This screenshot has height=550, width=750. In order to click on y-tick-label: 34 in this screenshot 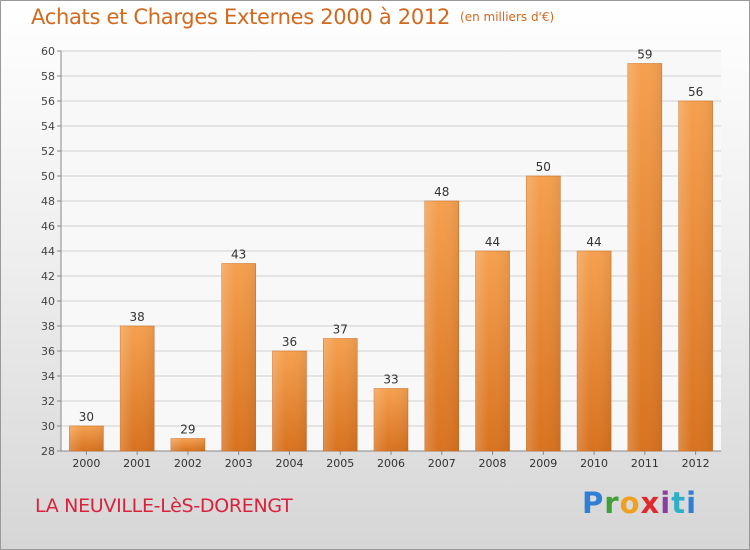, I will do `click(48, 376)`.